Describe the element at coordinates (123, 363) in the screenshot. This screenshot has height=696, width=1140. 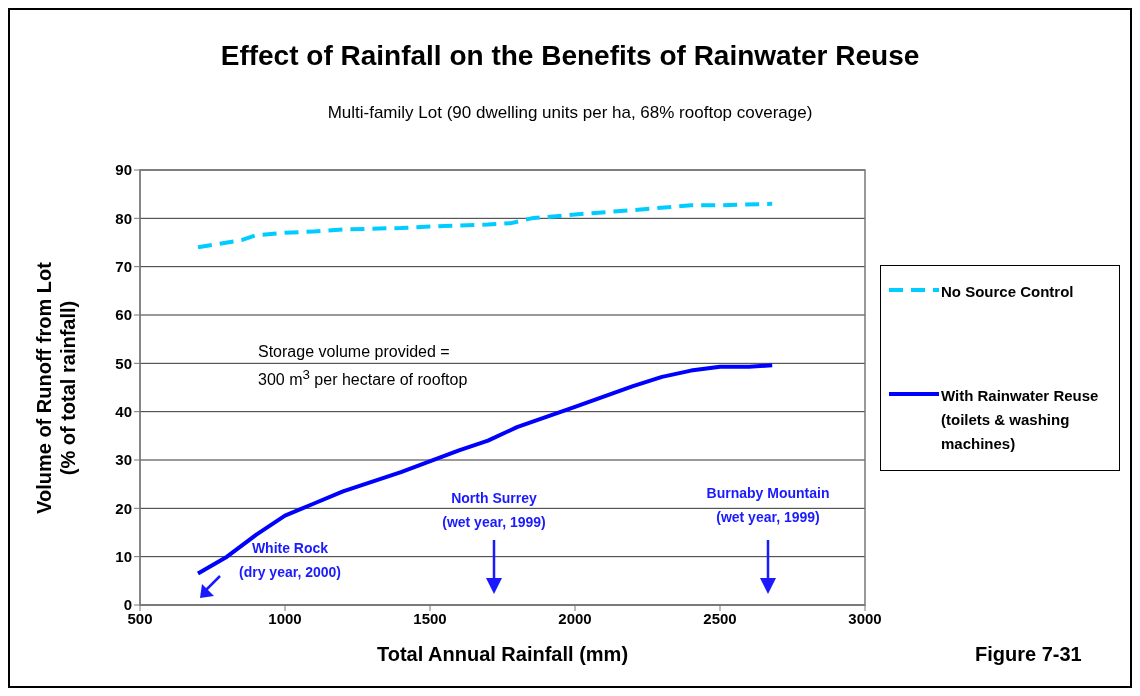
I see `y-tick-label: 50` at that location.